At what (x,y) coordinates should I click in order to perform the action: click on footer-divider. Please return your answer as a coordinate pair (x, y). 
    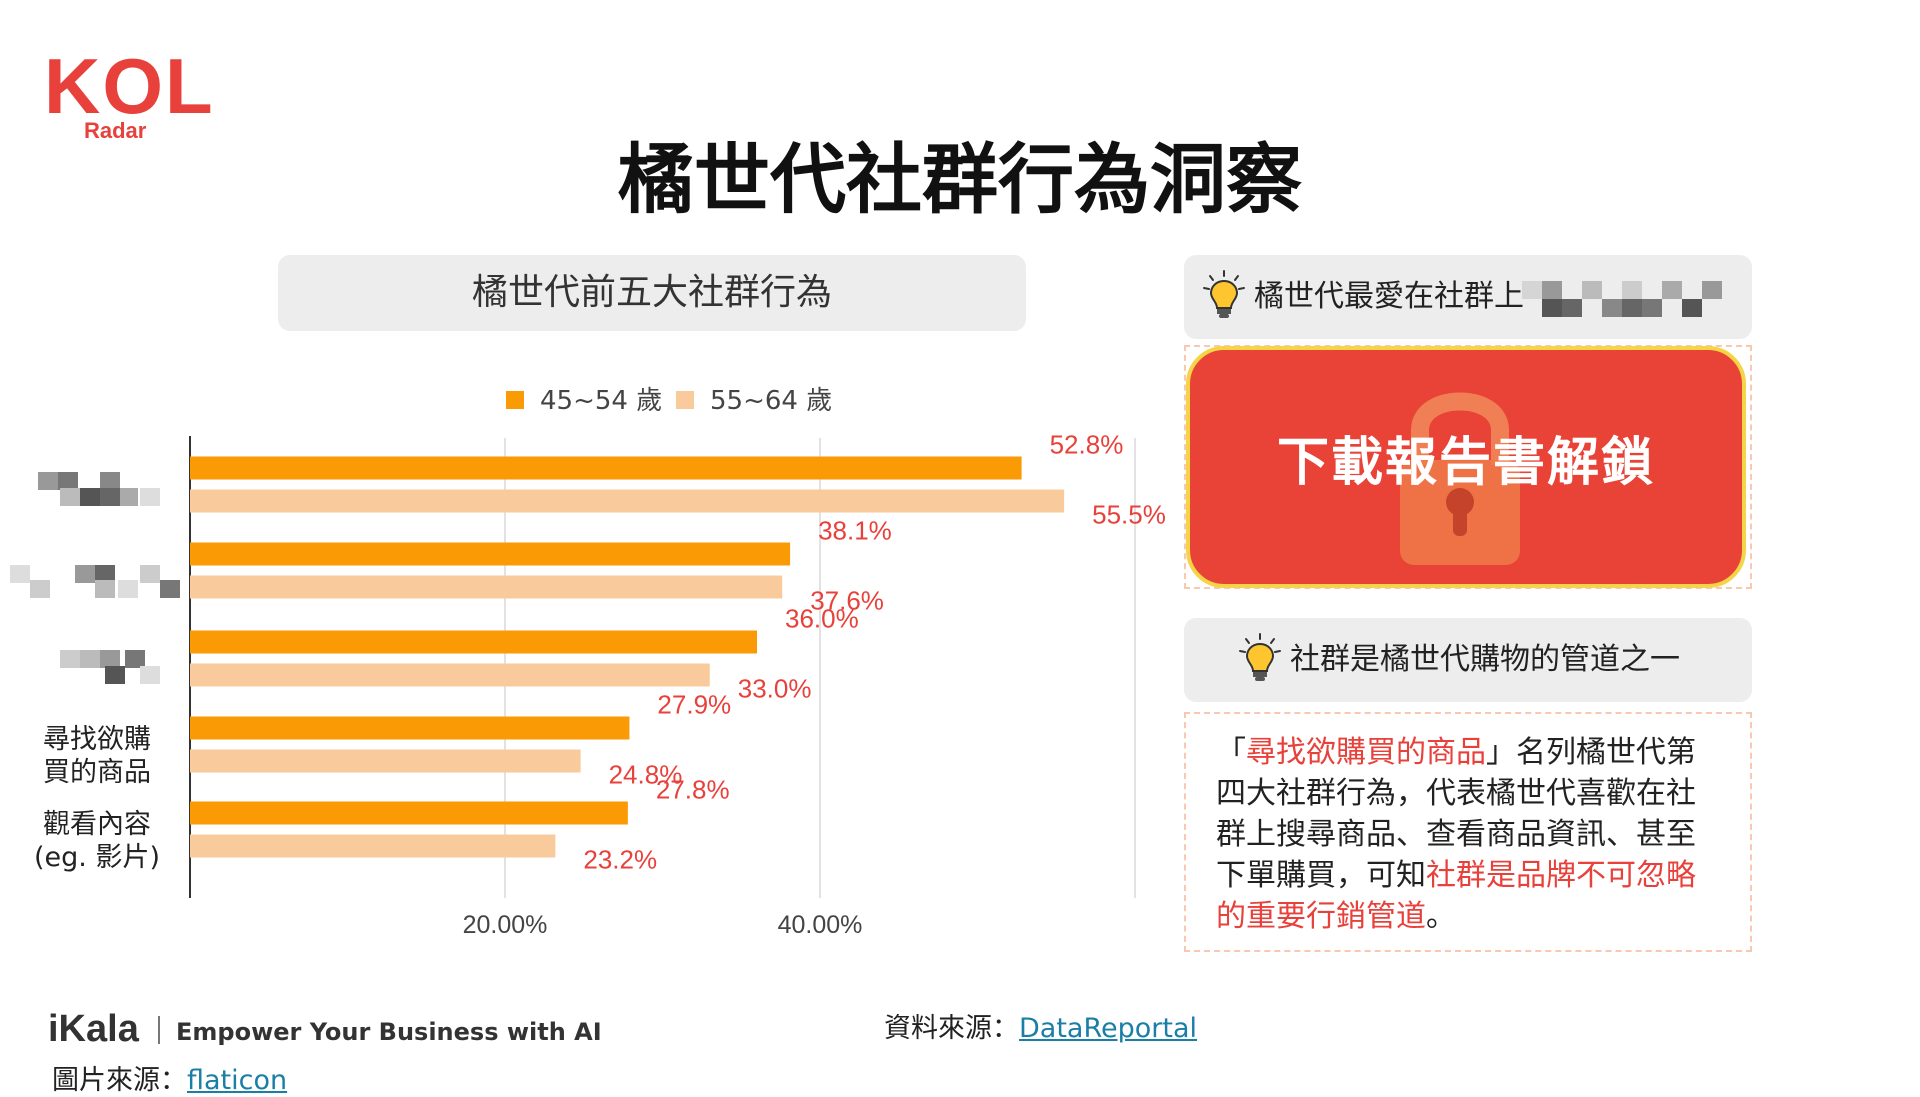
    Looking at the image, I should click on (159, 1030).